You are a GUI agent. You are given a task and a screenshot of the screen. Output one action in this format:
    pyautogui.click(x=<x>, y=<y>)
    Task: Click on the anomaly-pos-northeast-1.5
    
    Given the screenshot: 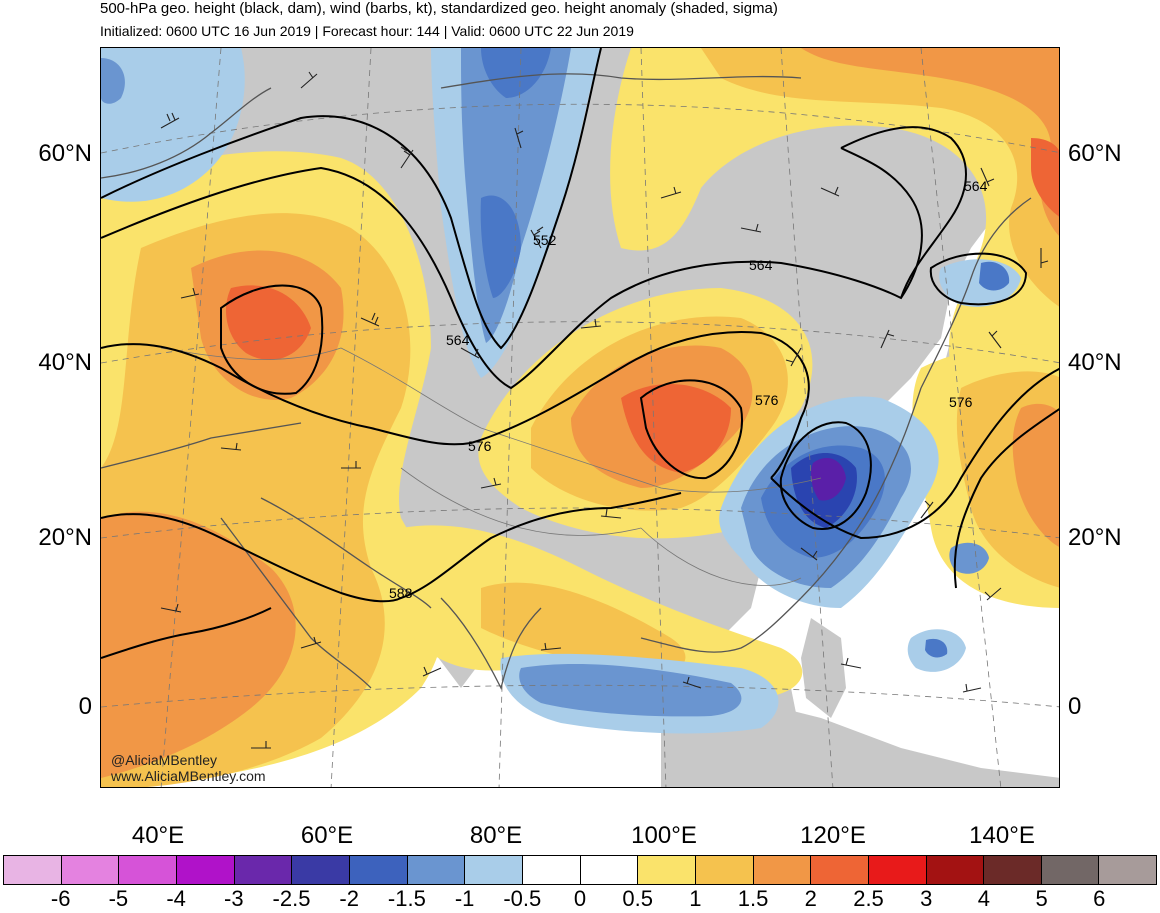 What is the action you would take?
    pyautogui.click(x=930, y=142)
    